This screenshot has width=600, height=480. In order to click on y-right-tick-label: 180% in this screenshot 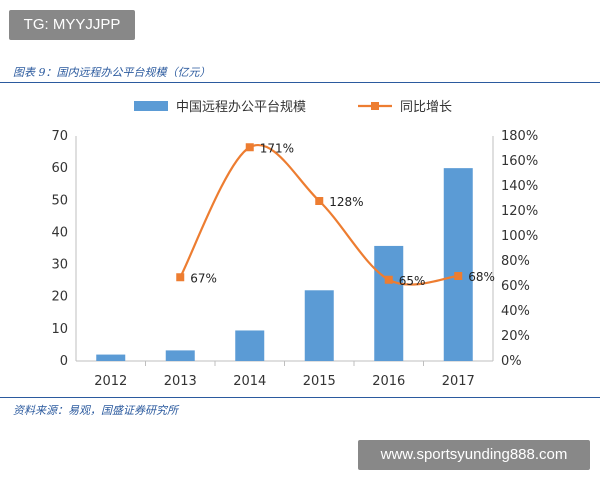, I will do `click(519, 136)`.